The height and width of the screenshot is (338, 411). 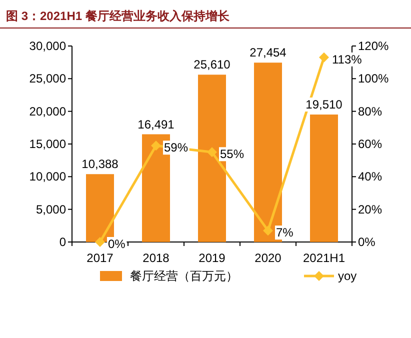 What do you see at coordinates (62, 242) in the screenshot?
I see `y-tick-label: 0` at bounding box center [62, 242].